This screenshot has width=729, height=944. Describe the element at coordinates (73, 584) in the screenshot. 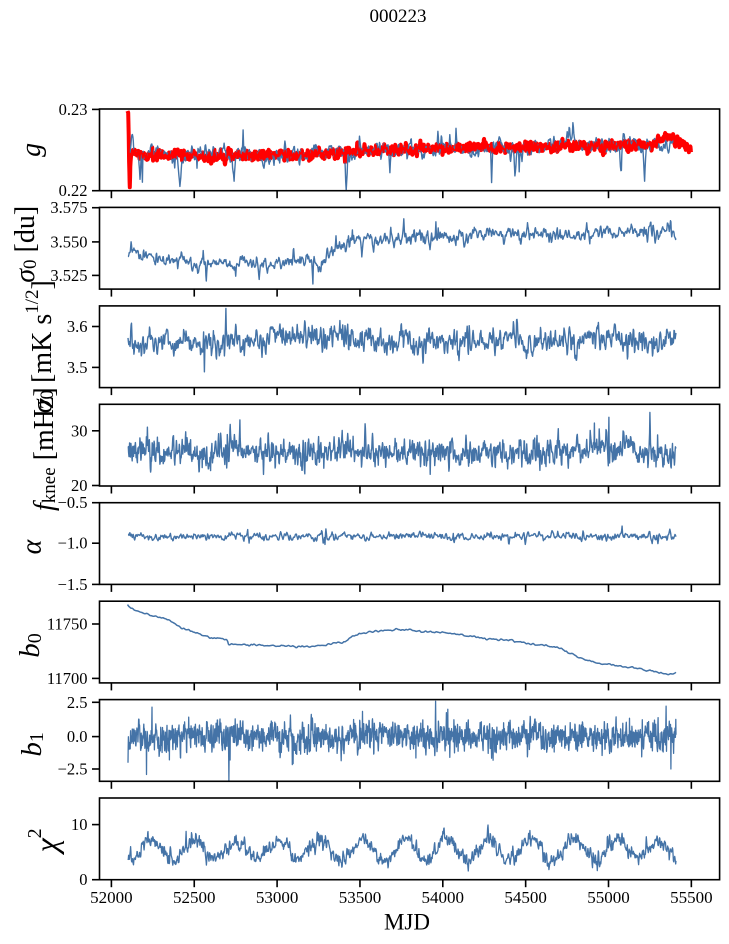

I see `svg-text: −1.5` at that location.